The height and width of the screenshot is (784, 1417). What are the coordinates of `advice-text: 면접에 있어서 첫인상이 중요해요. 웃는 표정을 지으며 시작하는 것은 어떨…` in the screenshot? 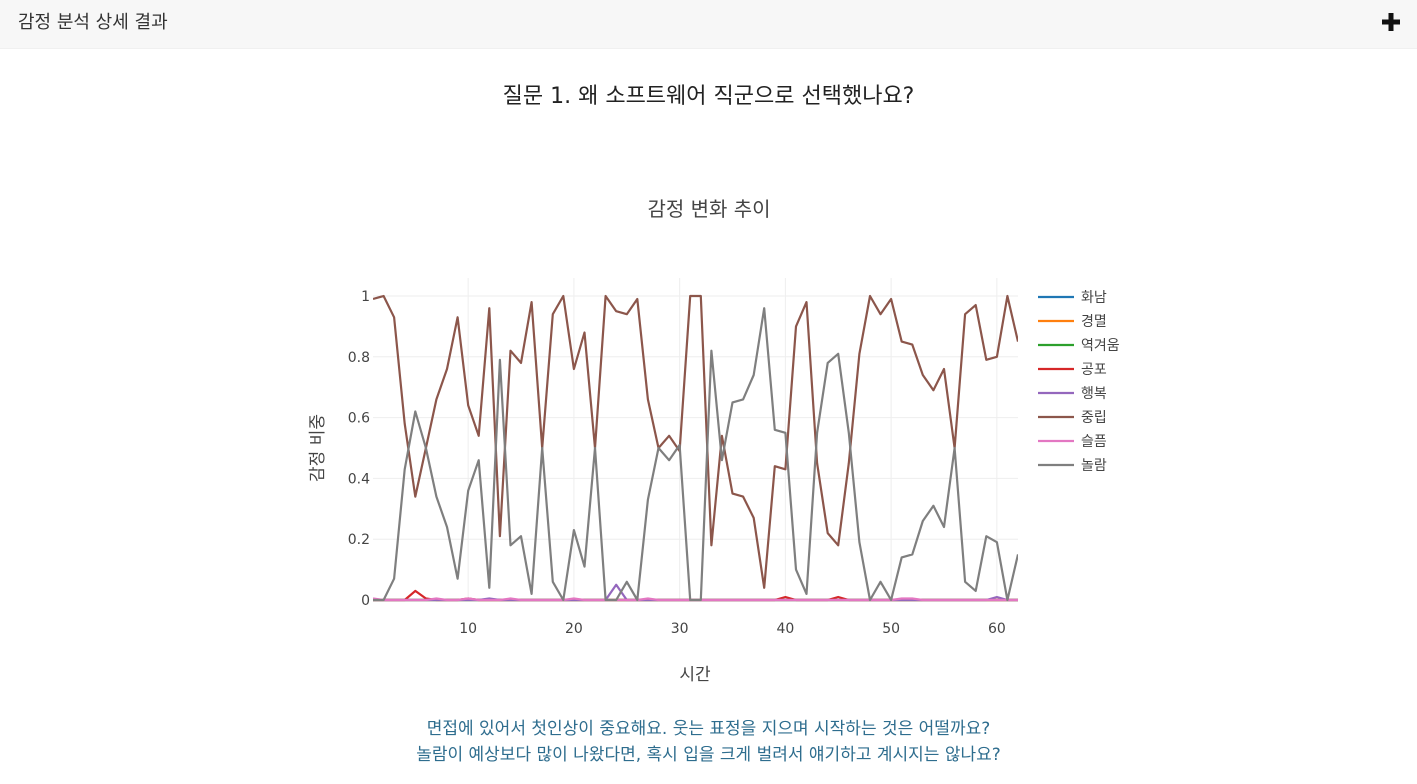 It's located at (708, 742).